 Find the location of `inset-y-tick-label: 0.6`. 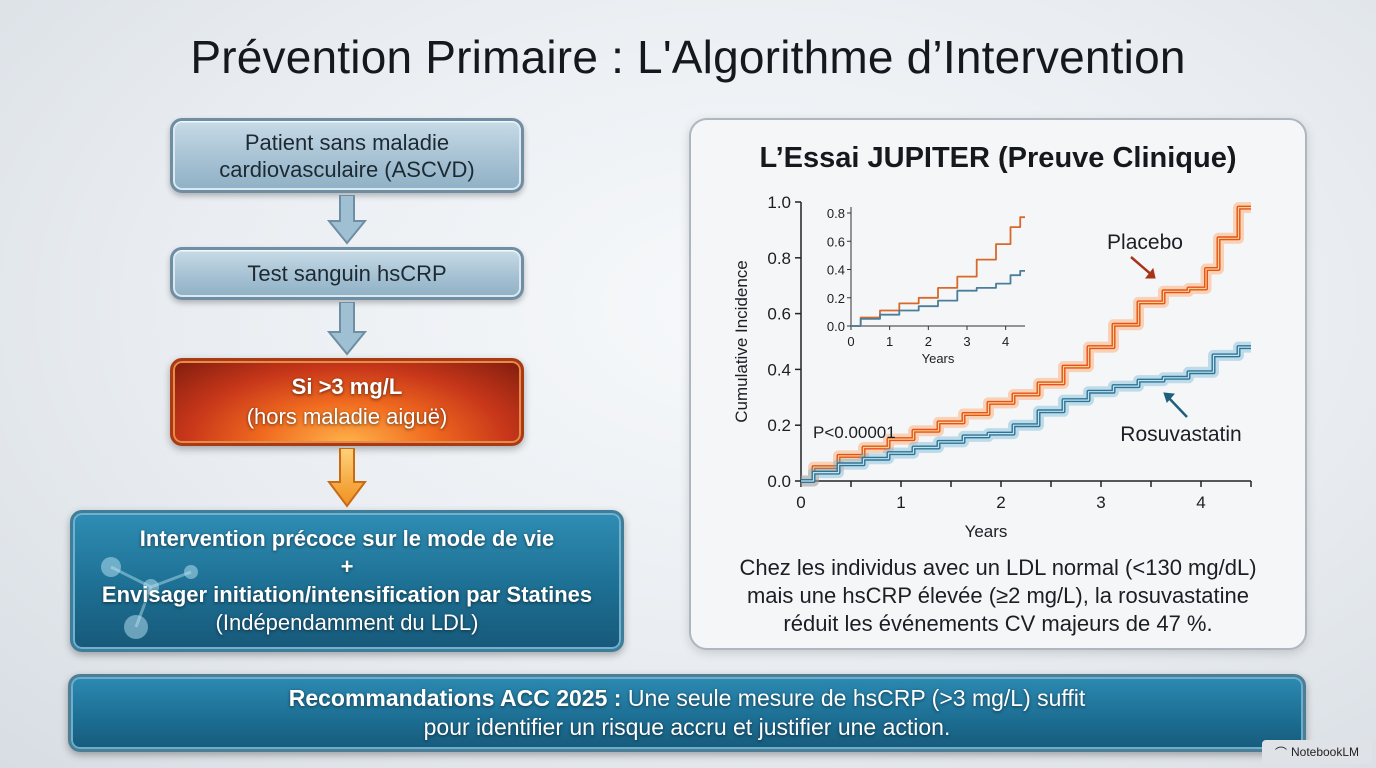

inset-y-tick-label: 0.6 is located at coordinates (836, 241).